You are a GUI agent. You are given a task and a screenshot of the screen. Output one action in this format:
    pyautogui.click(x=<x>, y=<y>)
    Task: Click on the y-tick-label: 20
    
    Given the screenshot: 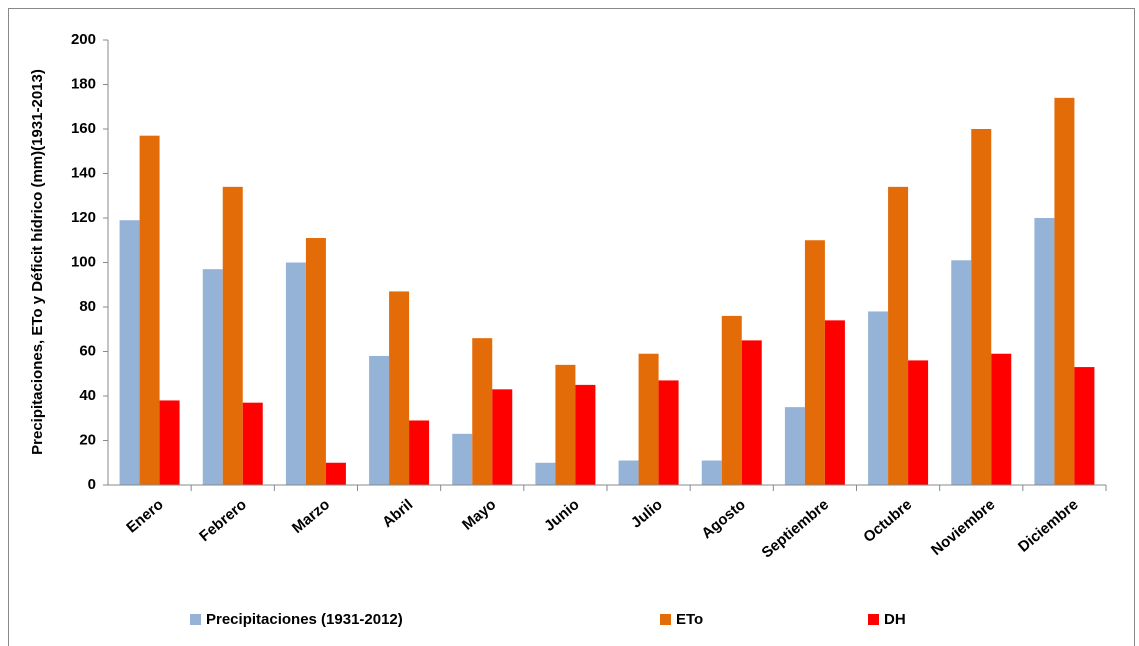 What is the action you would take?
    pyautogui.click(x=87, y=439)
    